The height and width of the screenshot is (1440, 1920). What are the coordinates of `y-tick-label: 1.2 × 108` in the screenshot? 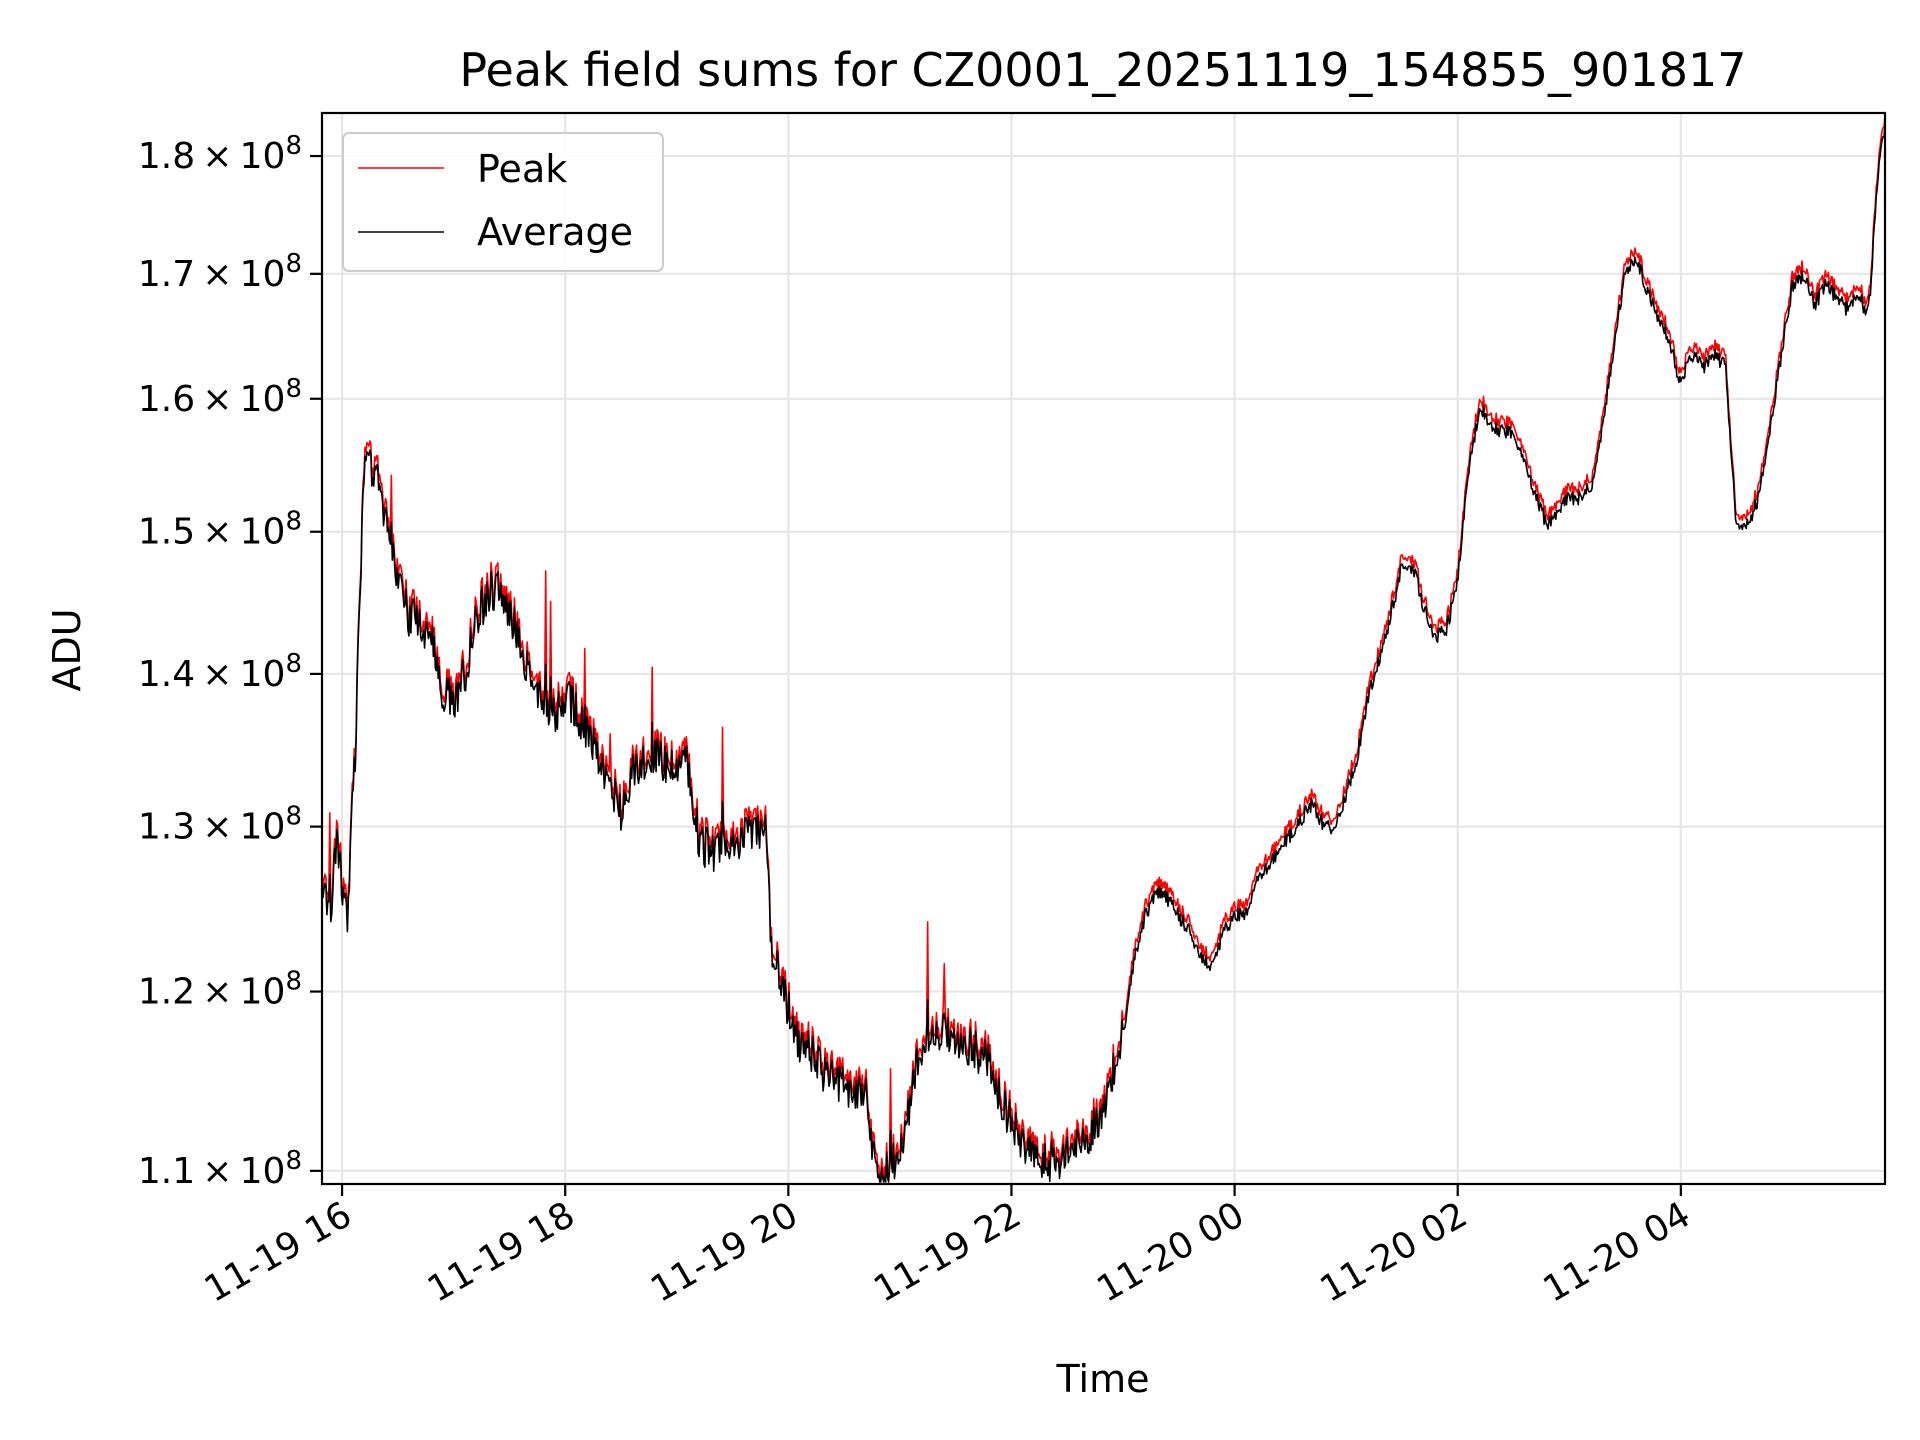 It's located at (220, 990).